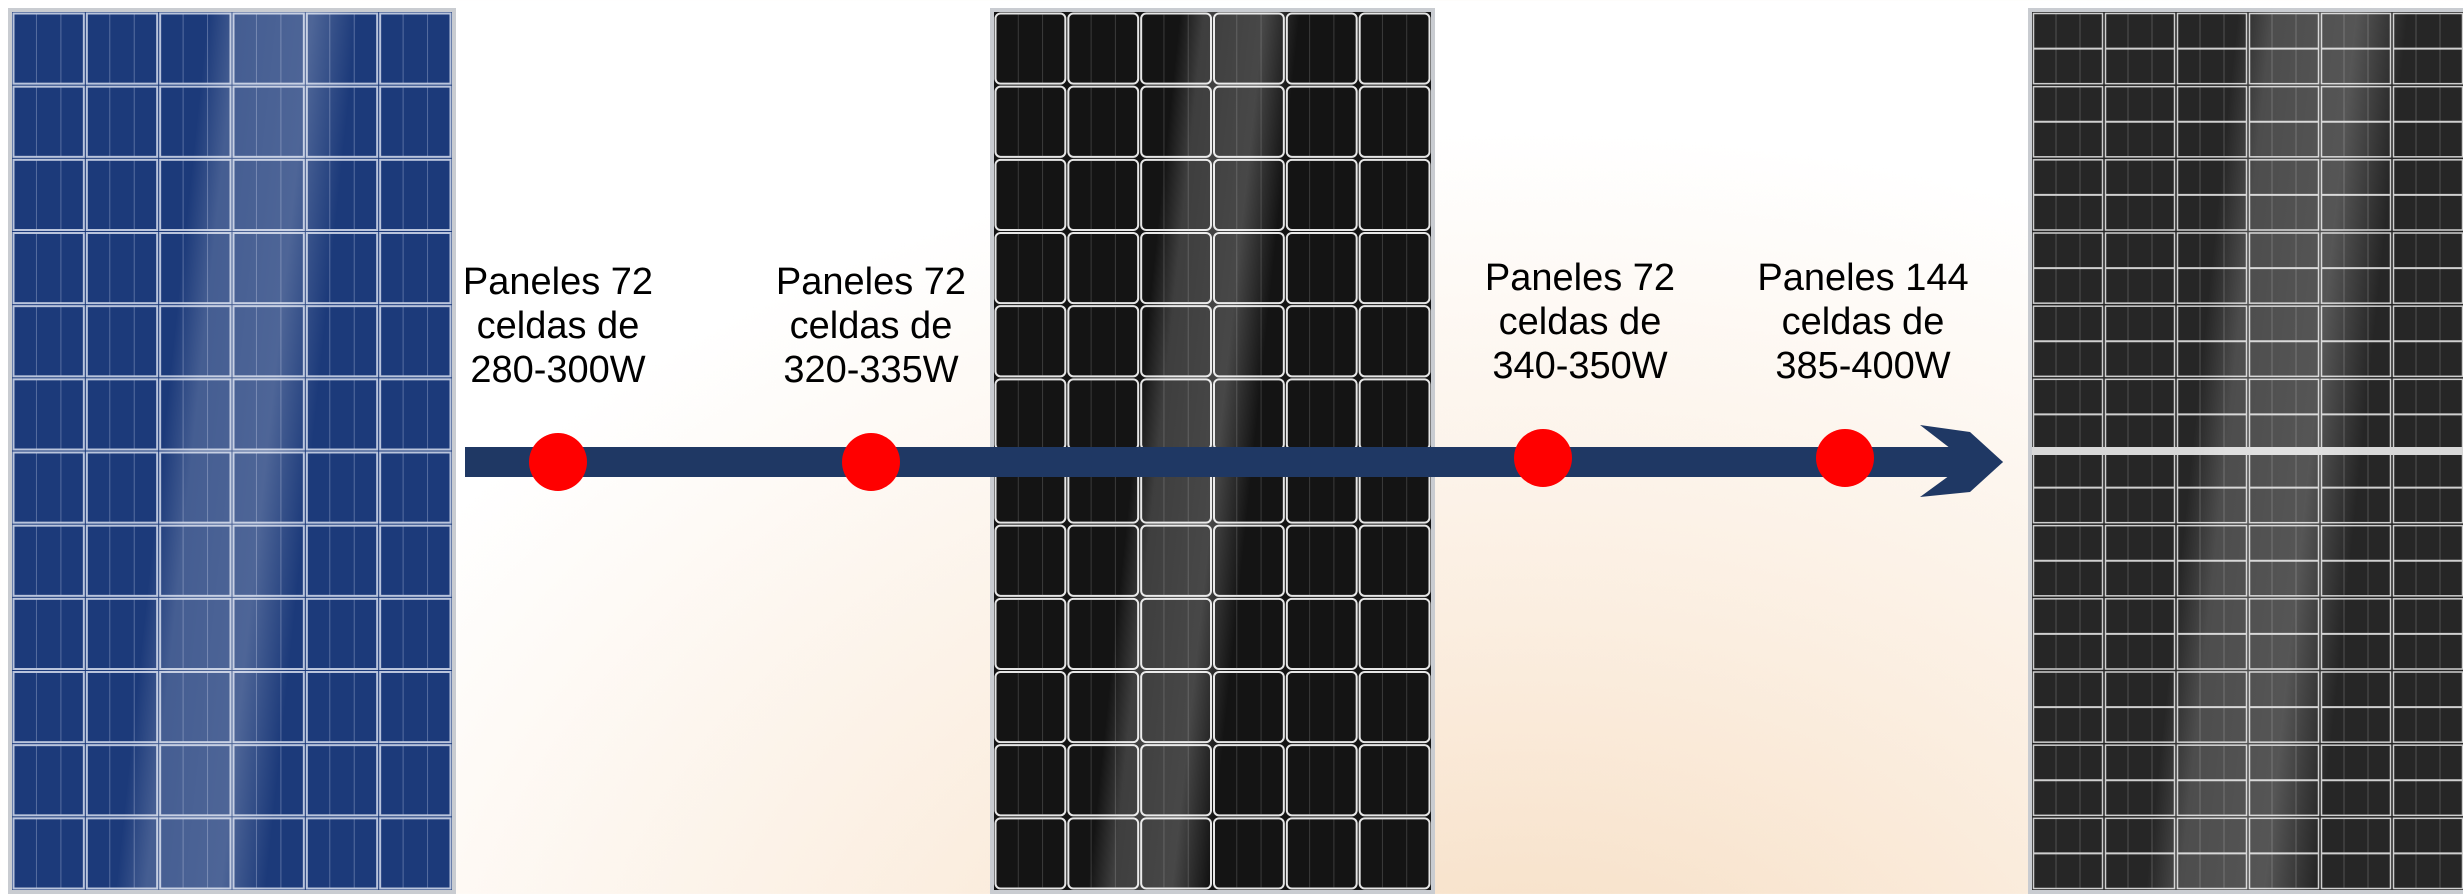 This screenshot has height=894, width=2463. Describe the element at coordinates (1580, 278) in the screenshot. I see `milestone-label-3-line1: Paneles 72` at that location.